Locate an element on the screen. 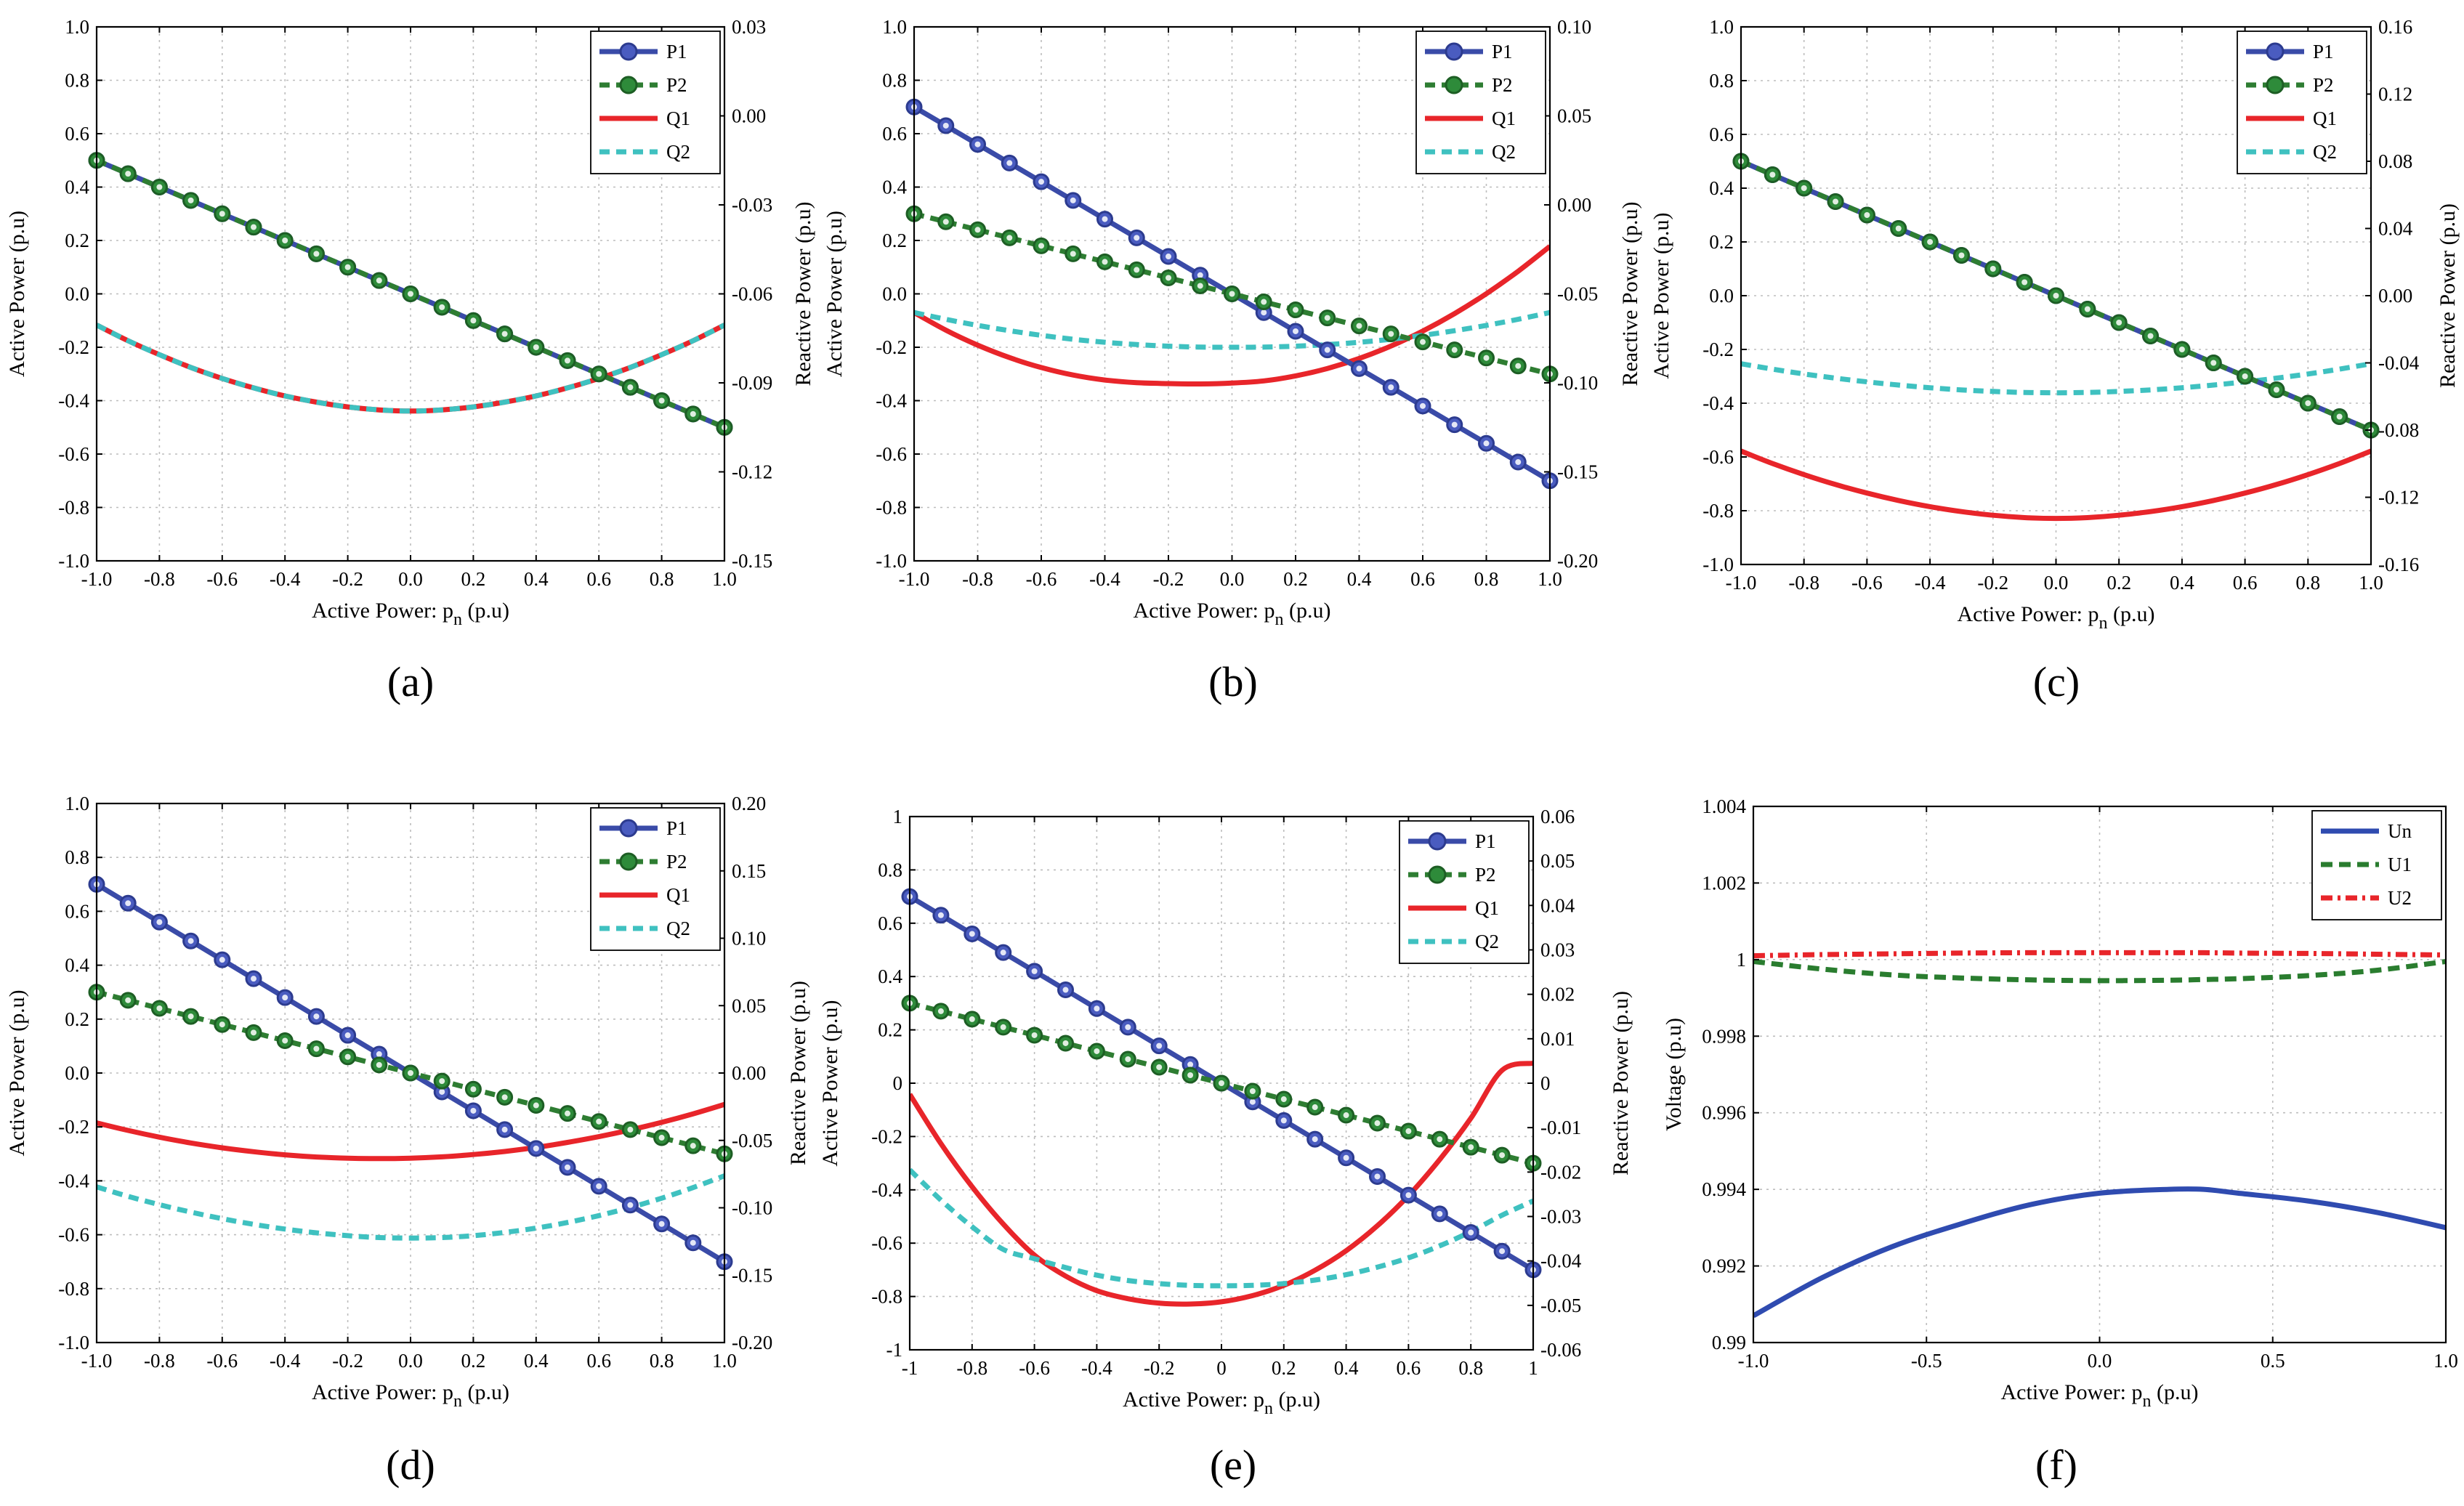  y2-tick-label: 0.08 is located at coordinates (2395, 161).